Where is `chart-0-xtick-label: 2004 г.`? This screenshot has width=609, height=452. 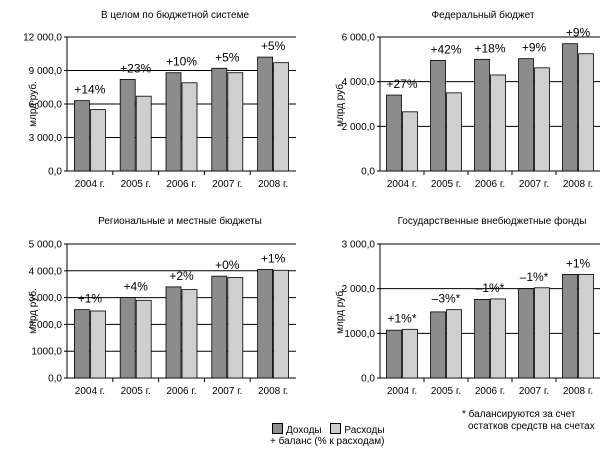
chart-0-xtick-label: 2004 г. is located at coordinates (90, 184).